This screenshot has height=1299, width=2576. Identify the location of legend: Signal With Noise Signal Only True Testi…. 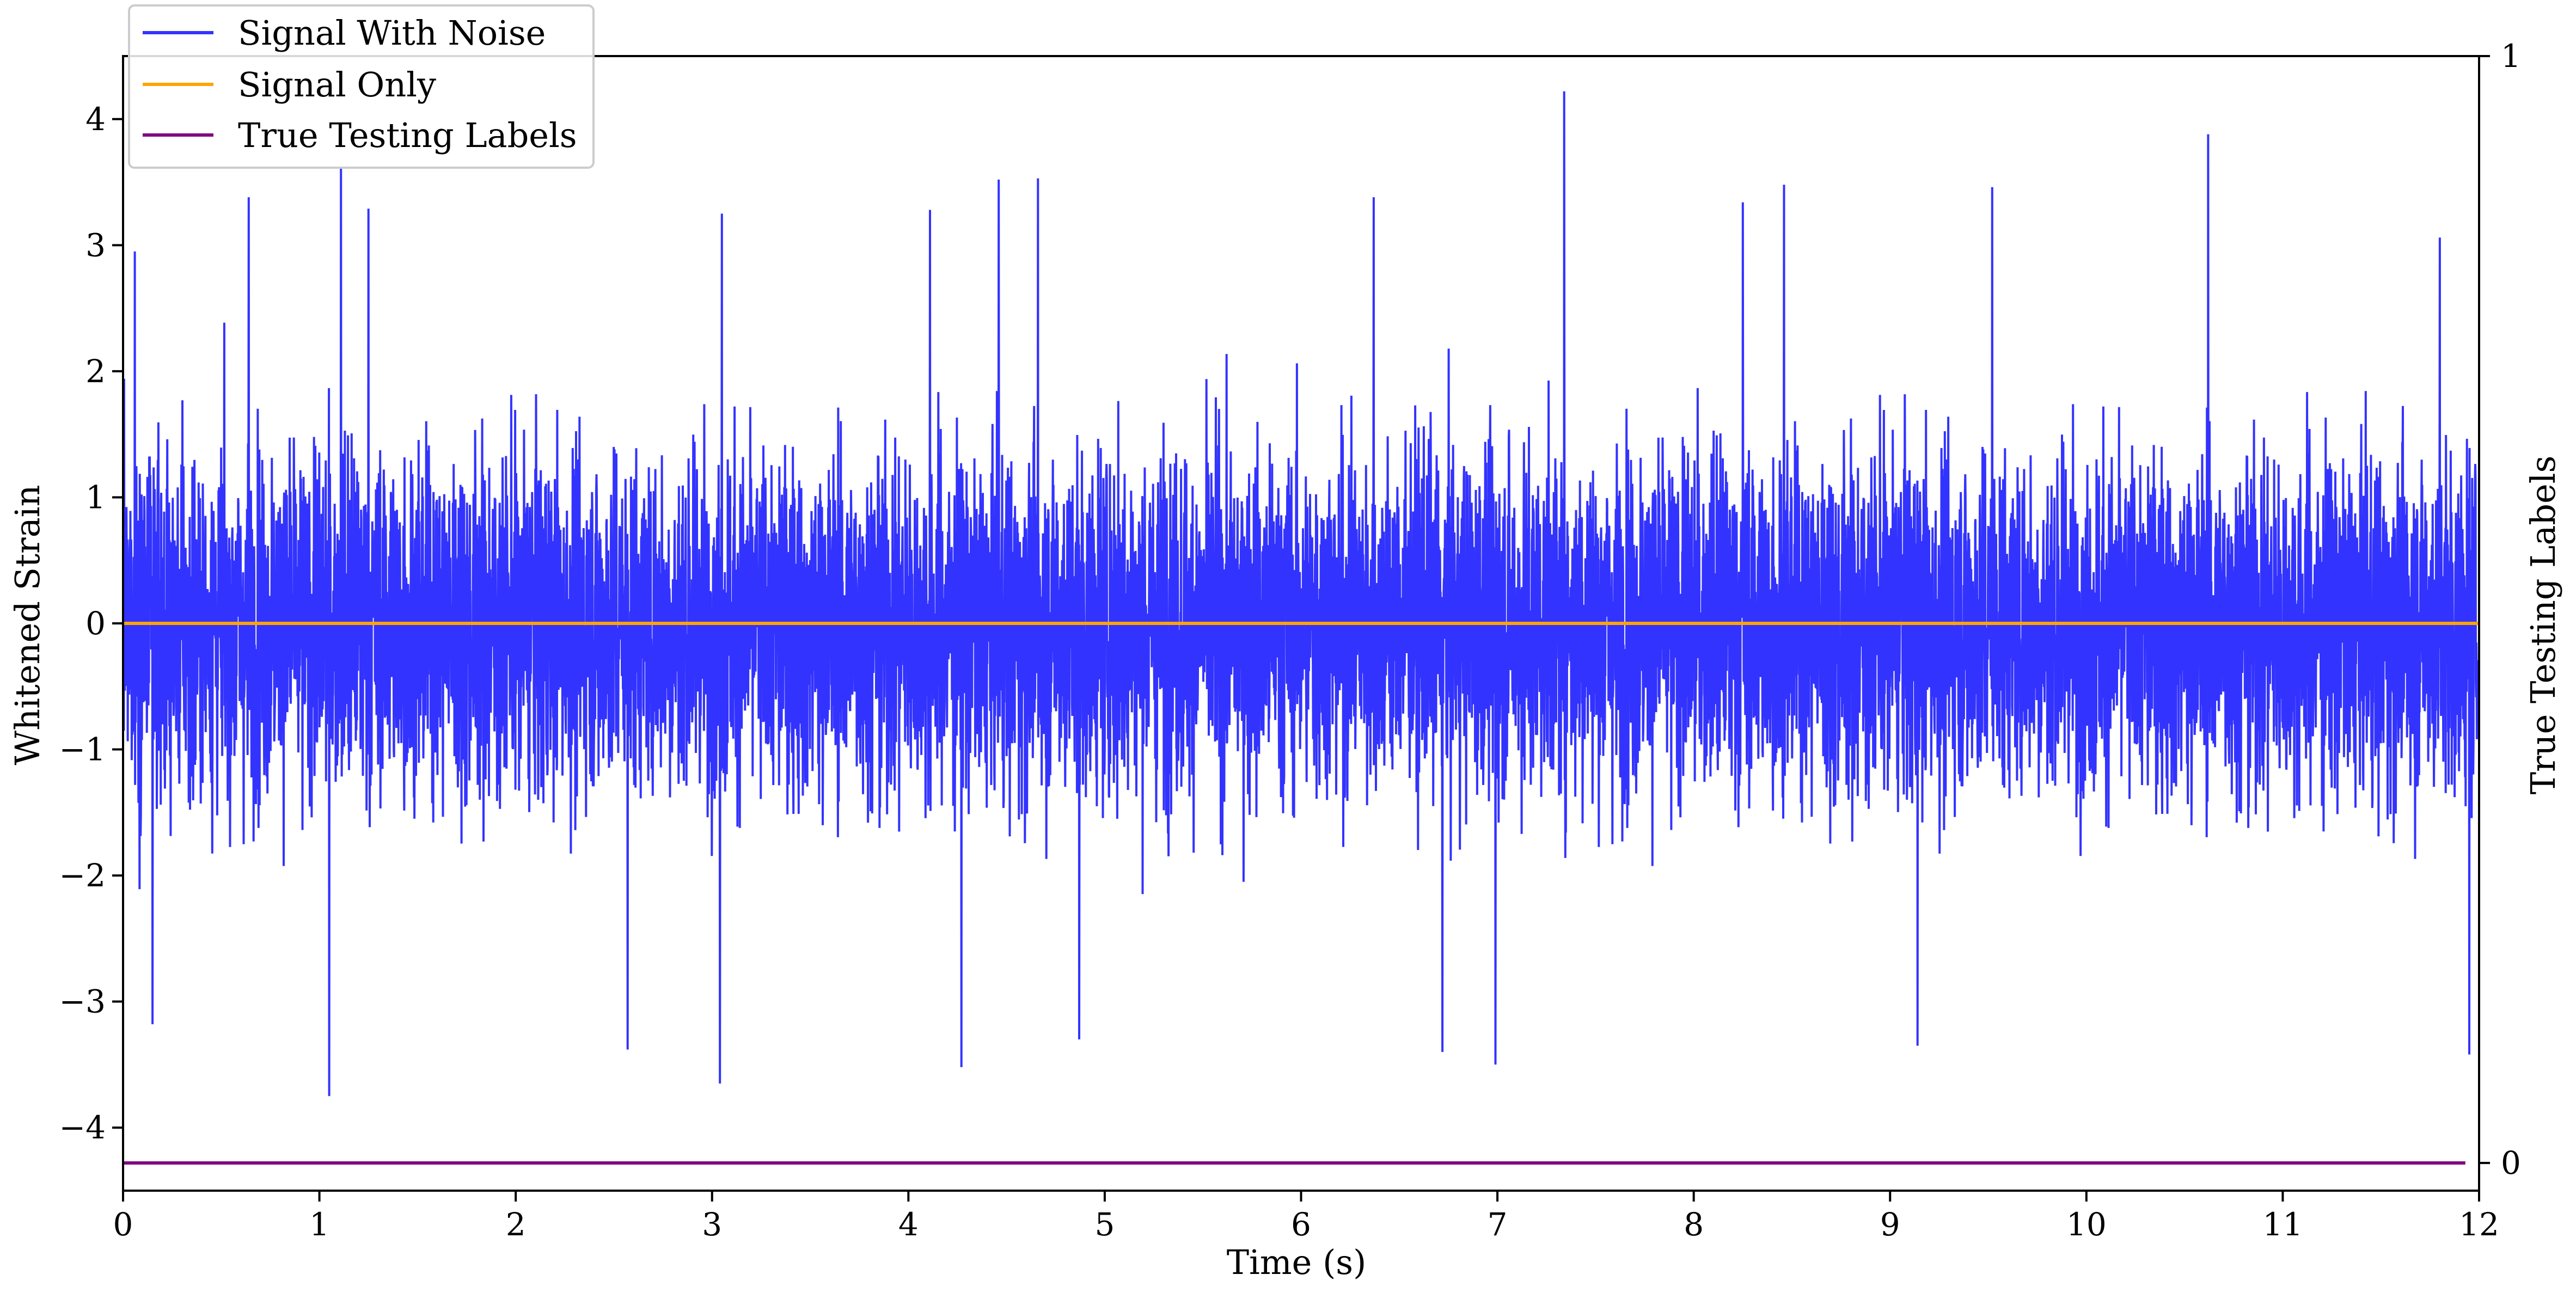
(361, 86).